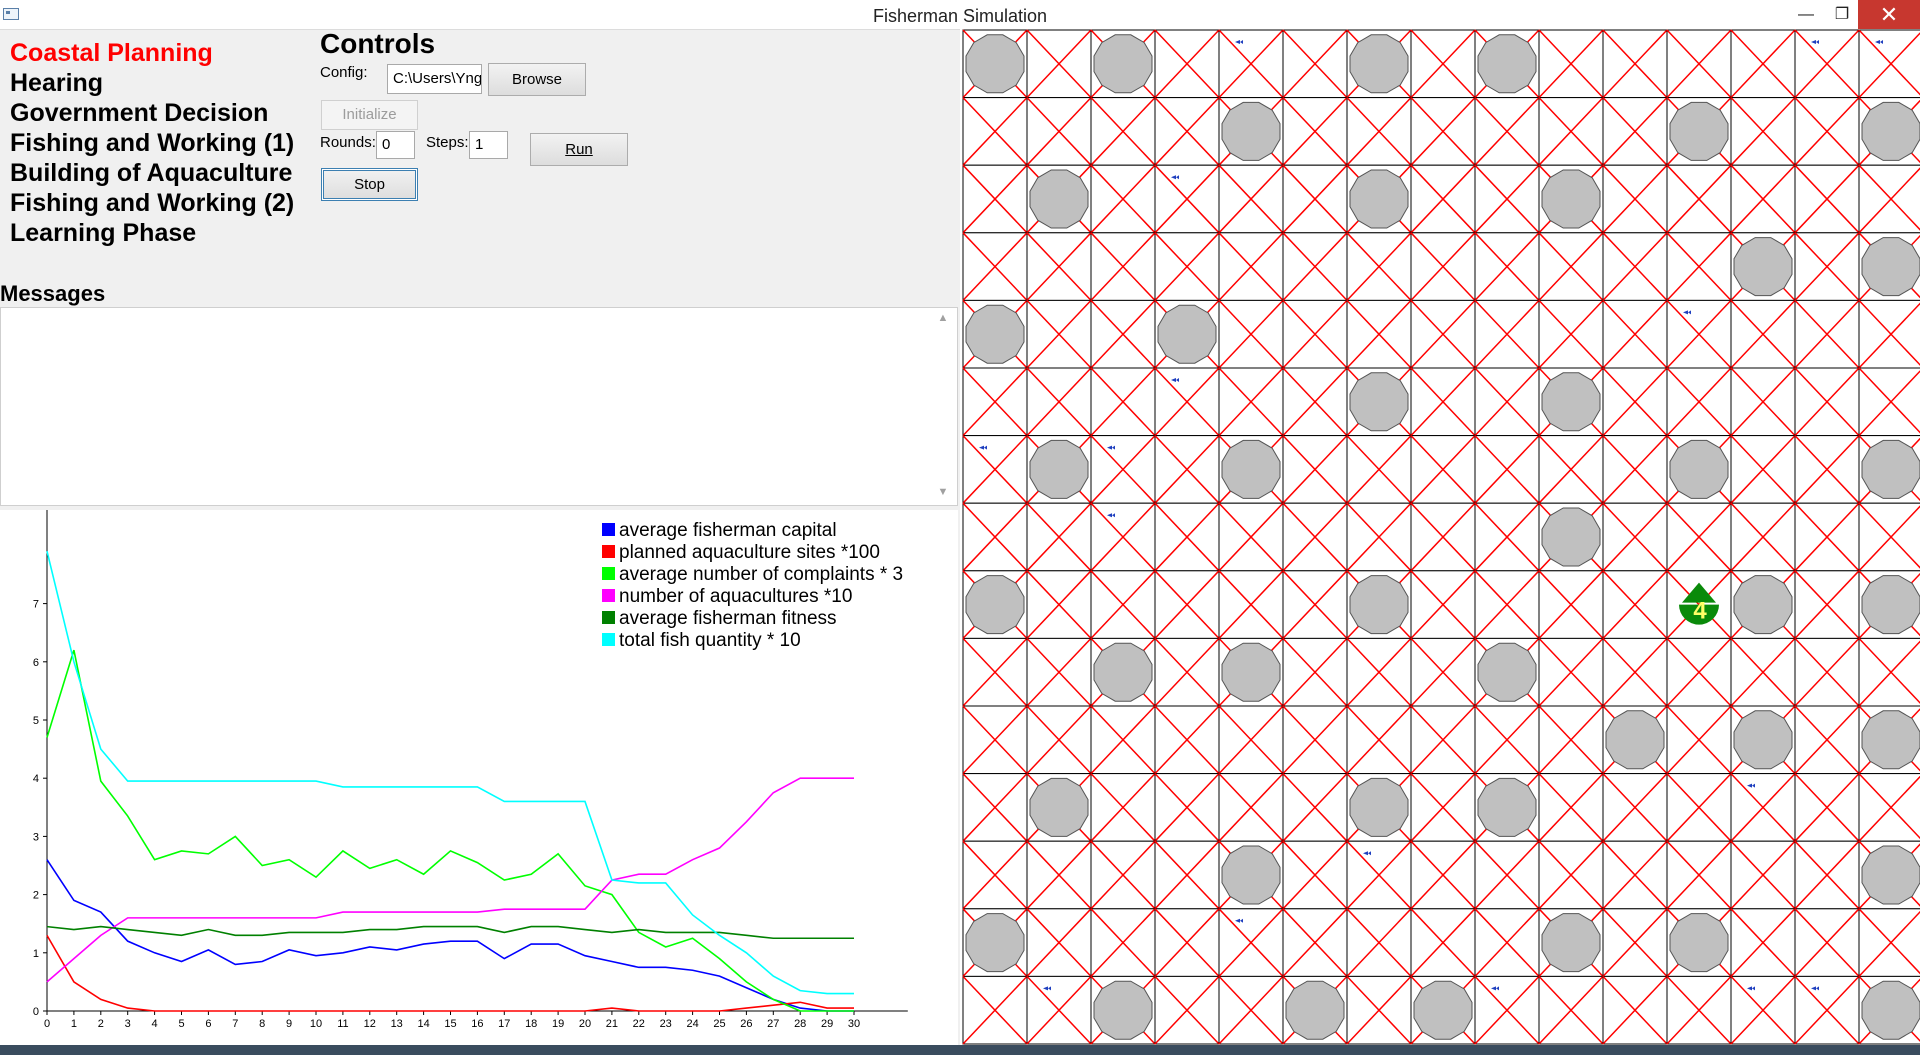 The height and width of the screenshot is (1055, 1920). What do you see at coordinates (943, 492) in the screenshot?
I see `scroll-down-arrow-icon: ▼` at bounding box center [943, 492].